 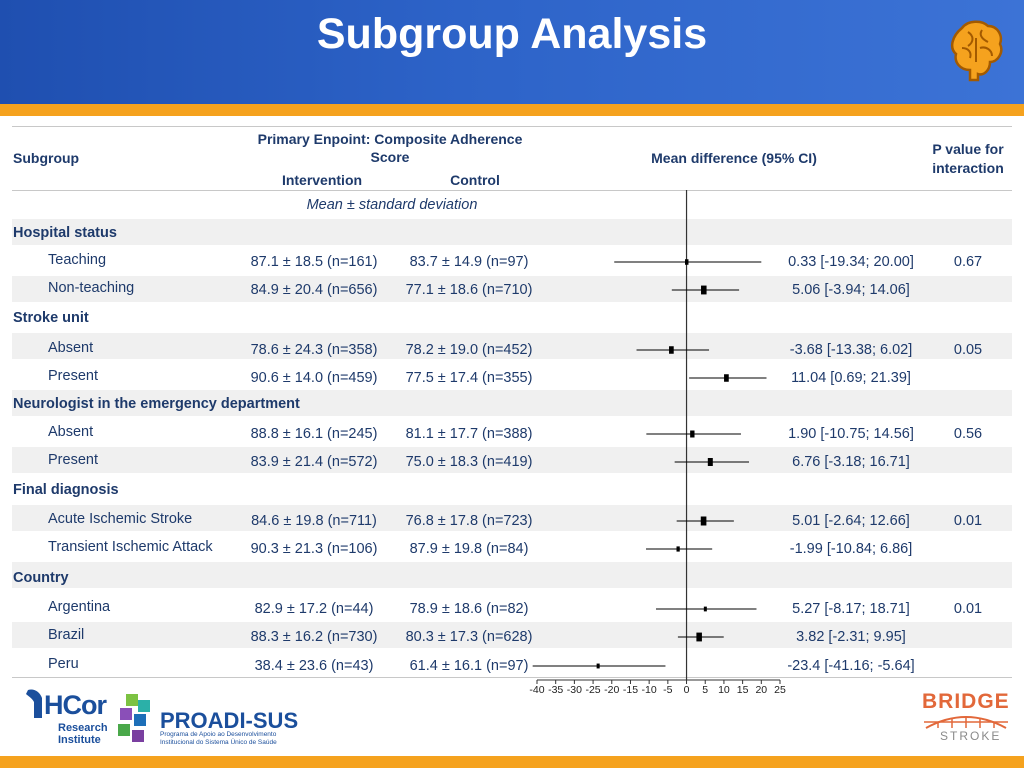 I want to click on group-heading: Hospital status, so click(x=65, y=233).